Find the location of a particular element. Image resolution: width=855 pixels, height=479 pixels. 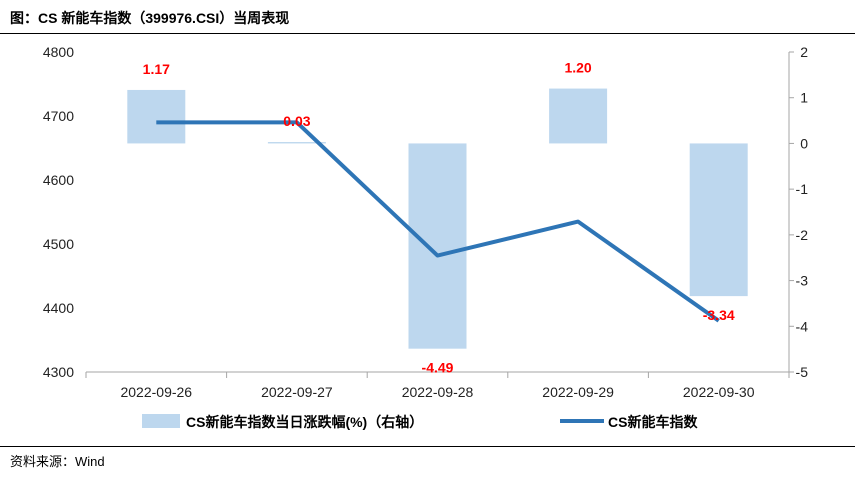

right-tick-label-3: -2 is located at coordinates (802, 235).